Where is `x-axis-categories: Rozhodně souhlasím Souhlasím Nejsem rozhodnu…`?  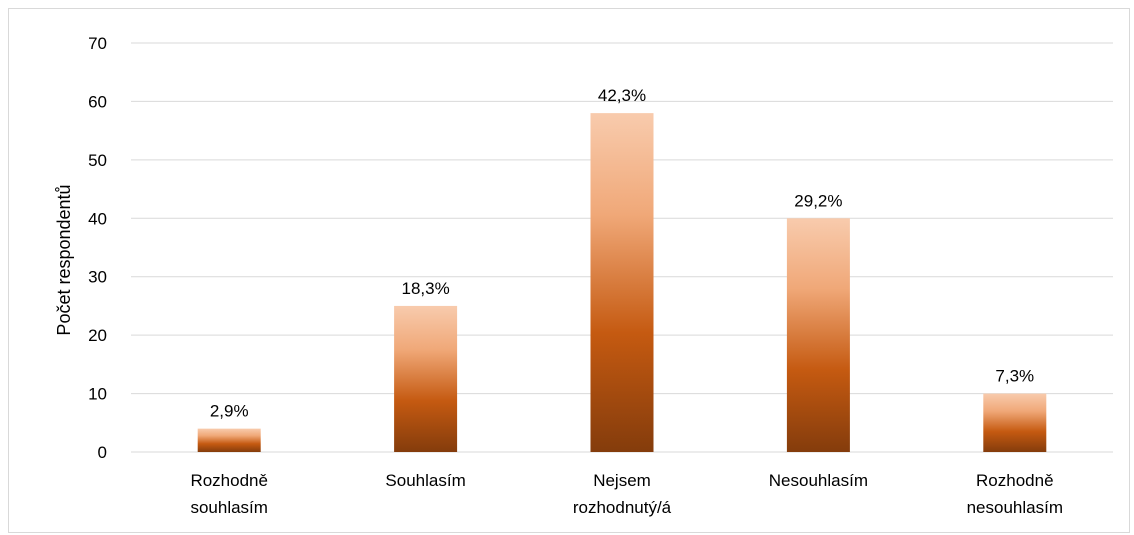 x-axis-categories: Rozhodně souhlasím Souhlasím Nejsem rozhodnu… is located at coordinates (626, 494).